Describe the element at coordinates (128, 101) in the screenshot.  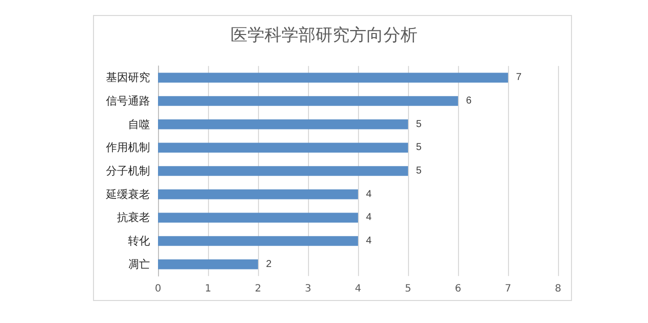
I see `y-tick-label: 信号通路` at that location.